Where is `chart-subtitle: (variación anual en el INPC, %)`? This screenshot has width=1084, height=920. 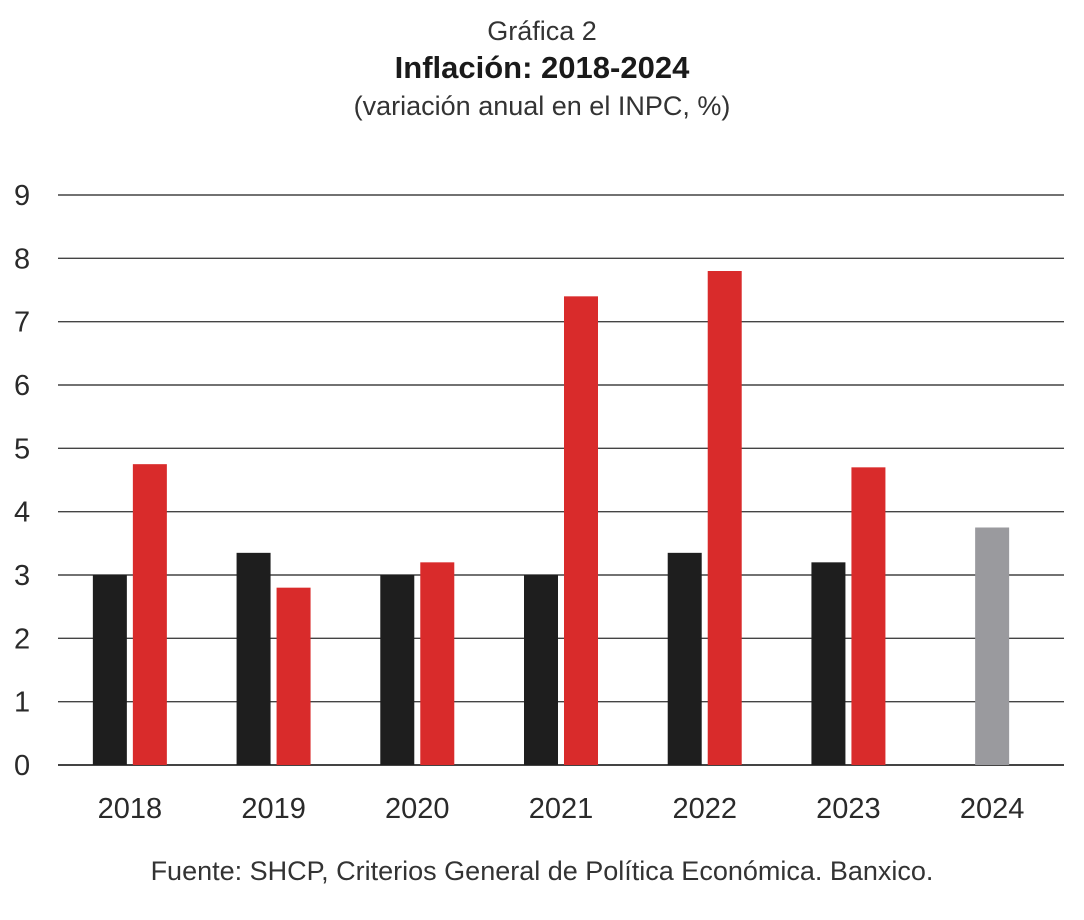 chart-subtitle: (variación anual en el INPC, %) is located at coordinates (542, 106).